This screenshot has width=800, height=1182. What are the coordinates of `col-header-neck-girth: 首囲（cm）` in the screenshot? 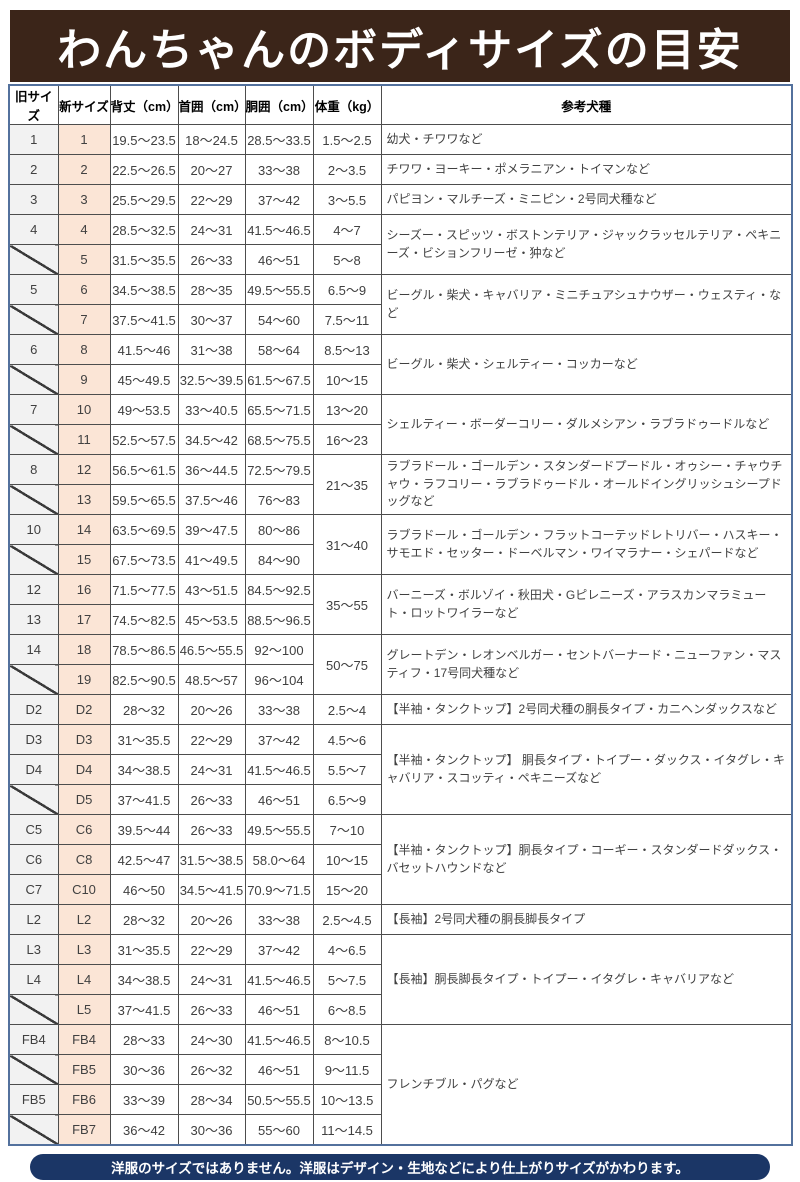 It's located at (212, 104).